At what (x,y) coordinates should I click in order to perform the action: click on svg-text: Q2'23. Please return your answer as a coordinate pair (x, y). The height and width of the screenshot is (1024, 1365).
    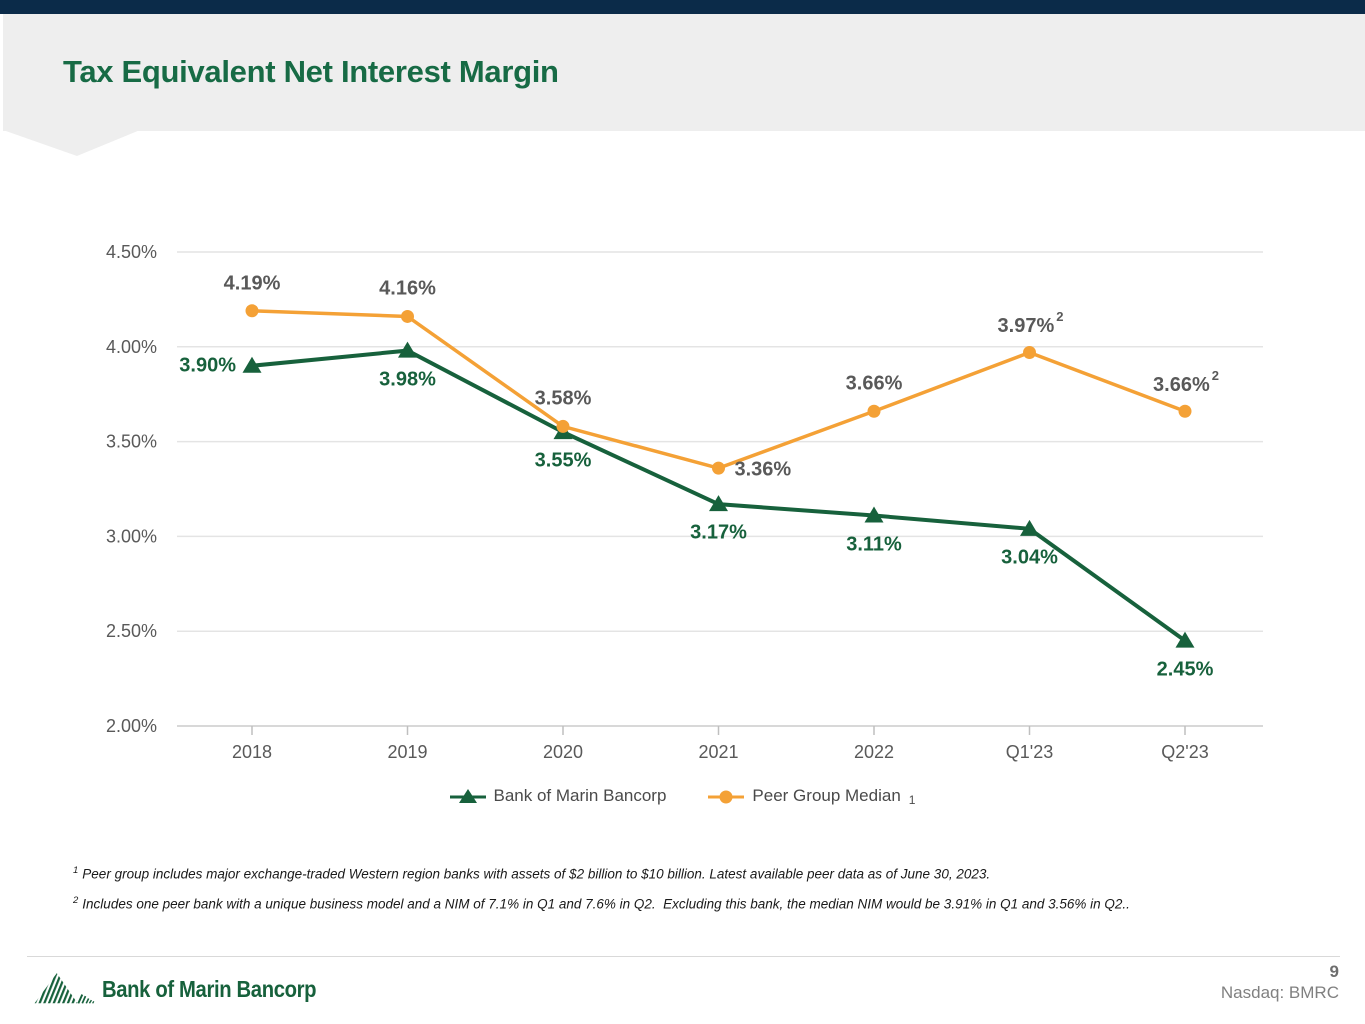
    Looking at the image, I should click on (1184, 752).